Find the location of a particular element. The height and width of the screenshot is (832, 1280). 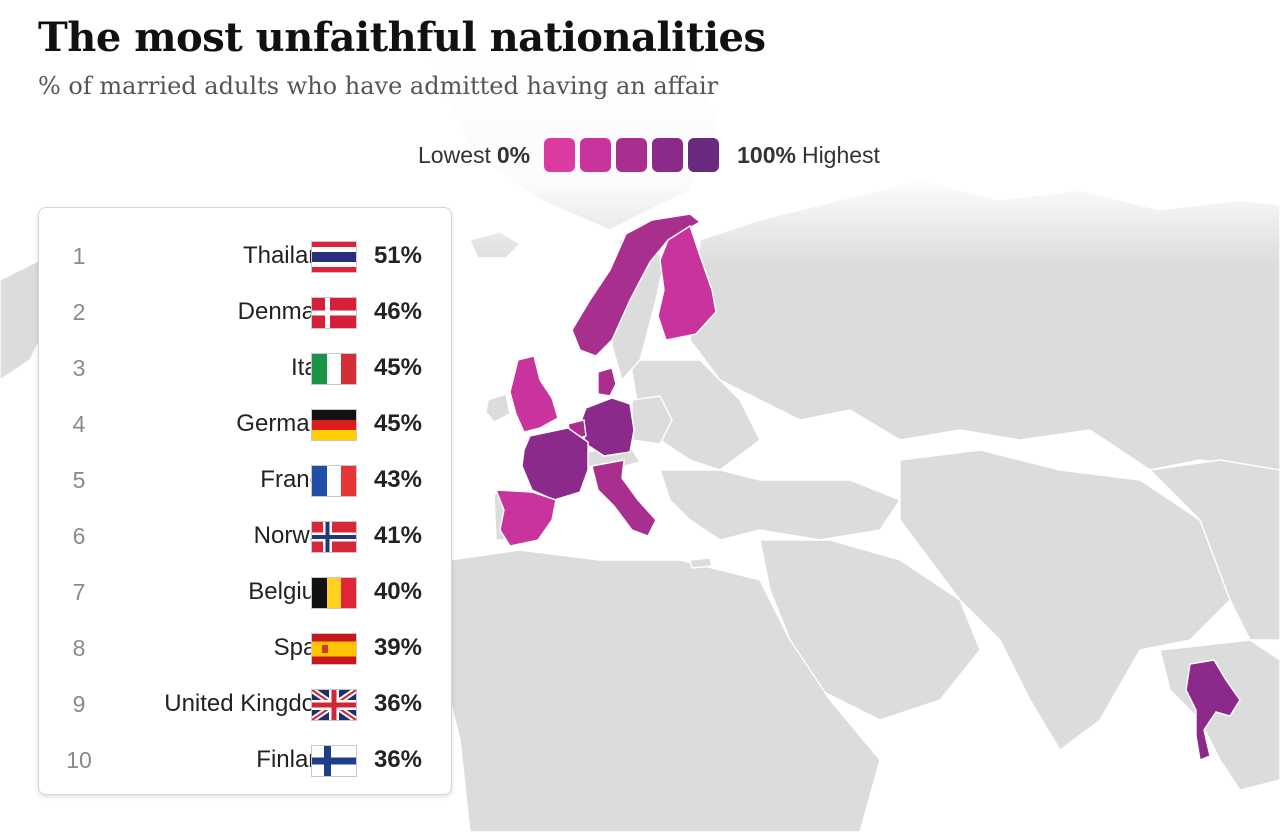

norway-flag-icon is located at coordinates (334, 537).